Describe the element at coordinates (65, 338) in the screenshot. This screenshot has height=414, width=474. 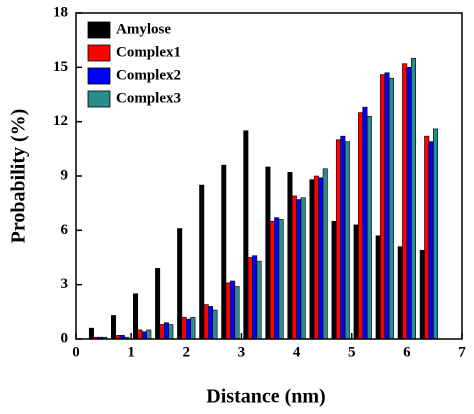
I see `y-tick-label: 0` at that location.